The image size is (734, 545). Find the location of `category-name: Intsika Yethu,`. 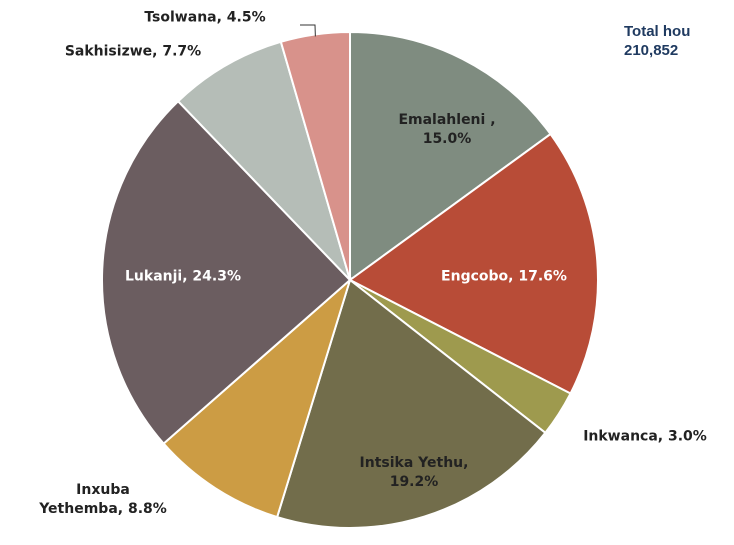

category-name: Intsika Yethu, is located at coordinates (414, 463).